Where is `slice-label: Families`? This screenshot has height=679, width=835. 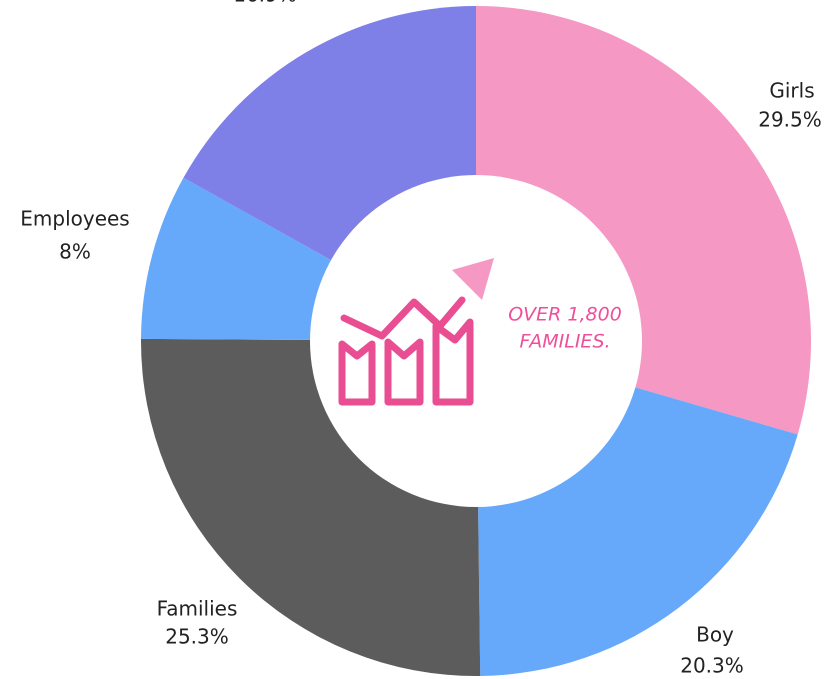 slice-label: Families is located at coordinates (197, 609).